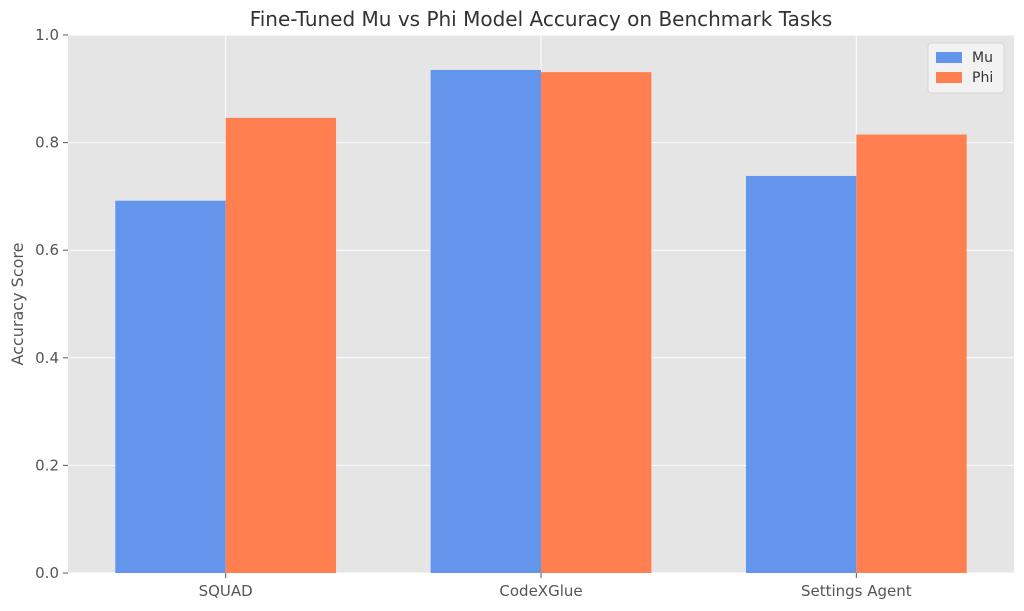  What do you see at coordinates (982, 58) in the screenshot?
I see `legend-label-mu: Mu` at bounding box center [982, 58].